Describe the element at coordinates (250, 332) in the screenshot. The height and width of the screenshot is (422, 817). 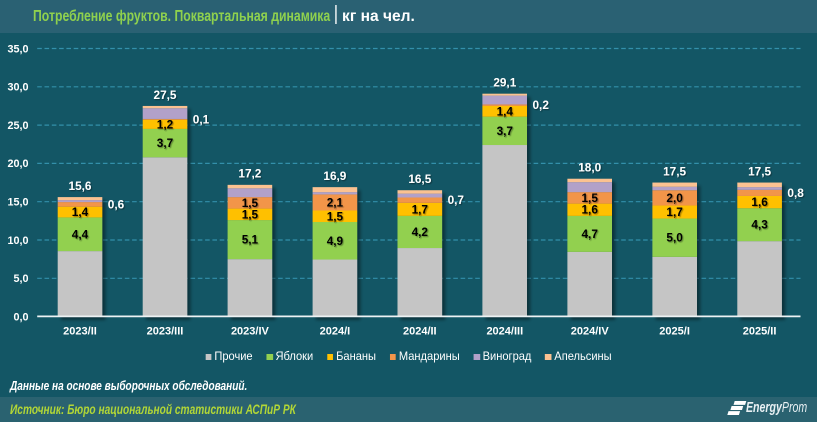
I see `svg-text: 2023/IV` at that location.